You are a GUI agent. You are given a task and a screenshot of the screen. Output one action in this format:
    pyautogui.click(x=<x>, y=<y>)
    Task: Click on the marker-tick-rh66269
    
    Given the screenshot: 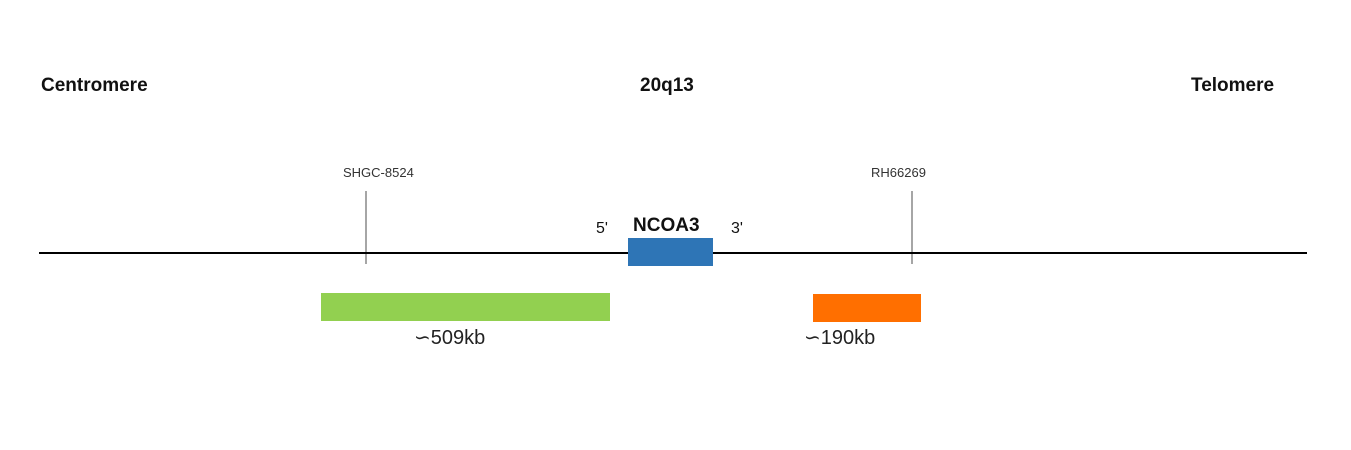 What is the action you would take?
    pyautogui.click(x=912, y=227)
    